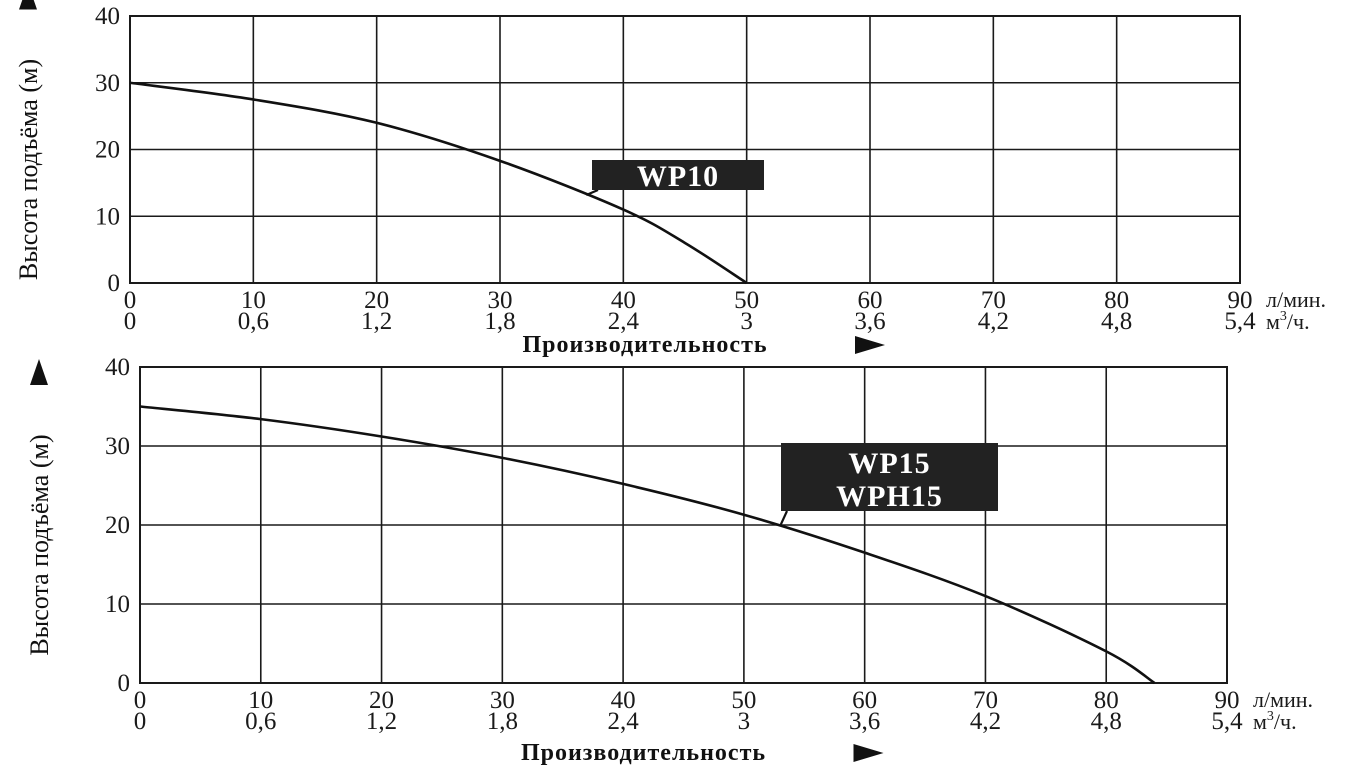 The image size is (1371, 769). What do you see at coordinates (889, 463) in the screenshot?
I see `series-label-text: WP15` at bounding box center [889, 463].